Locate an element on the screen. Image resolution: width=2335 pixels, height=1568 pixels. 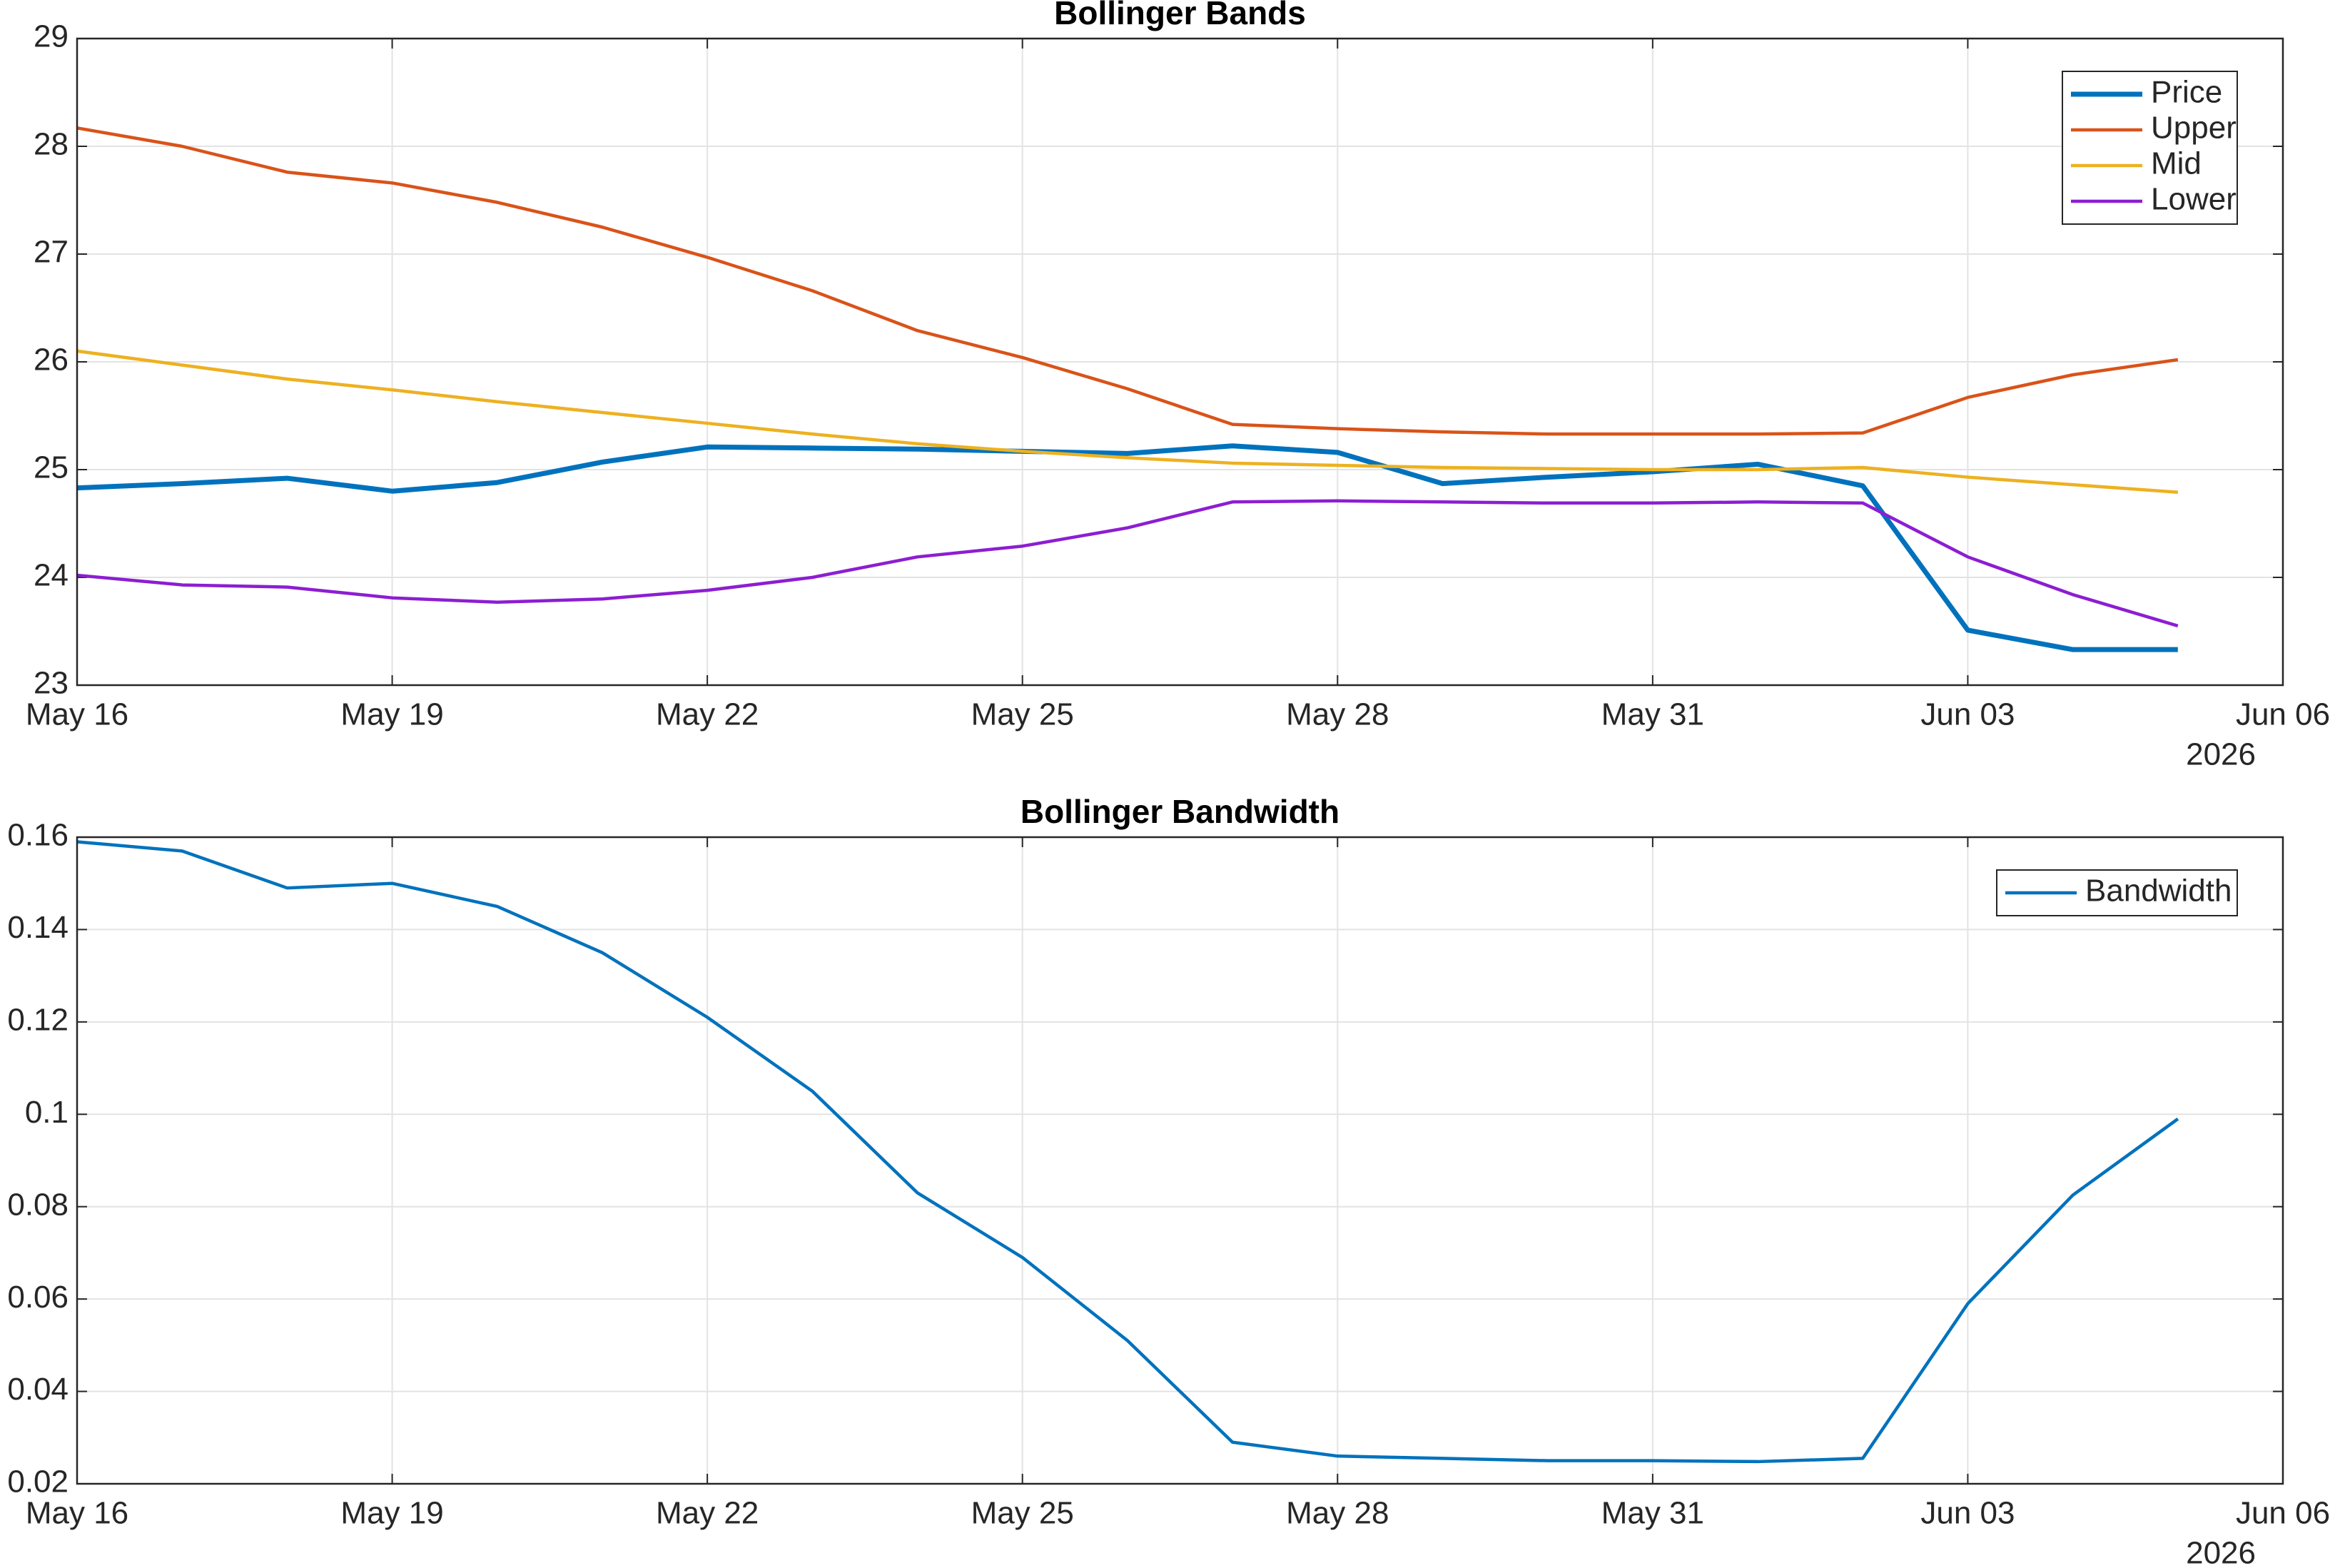
legend-label: Price is located at coordinates (2186, 92).